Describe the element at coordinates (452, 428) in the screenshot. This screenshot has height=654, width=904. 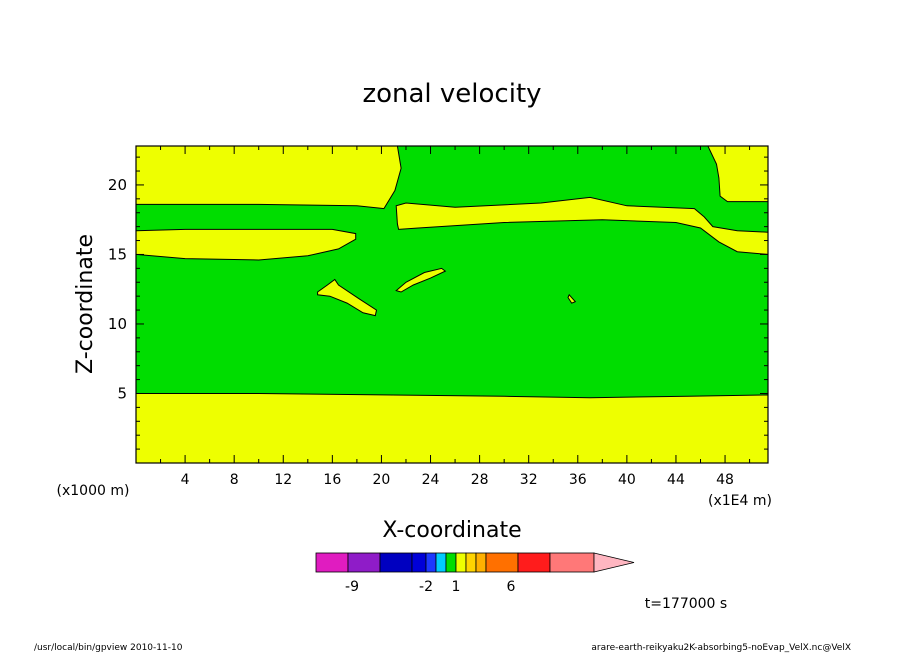
I see `lower-yellow-layer` at that location.